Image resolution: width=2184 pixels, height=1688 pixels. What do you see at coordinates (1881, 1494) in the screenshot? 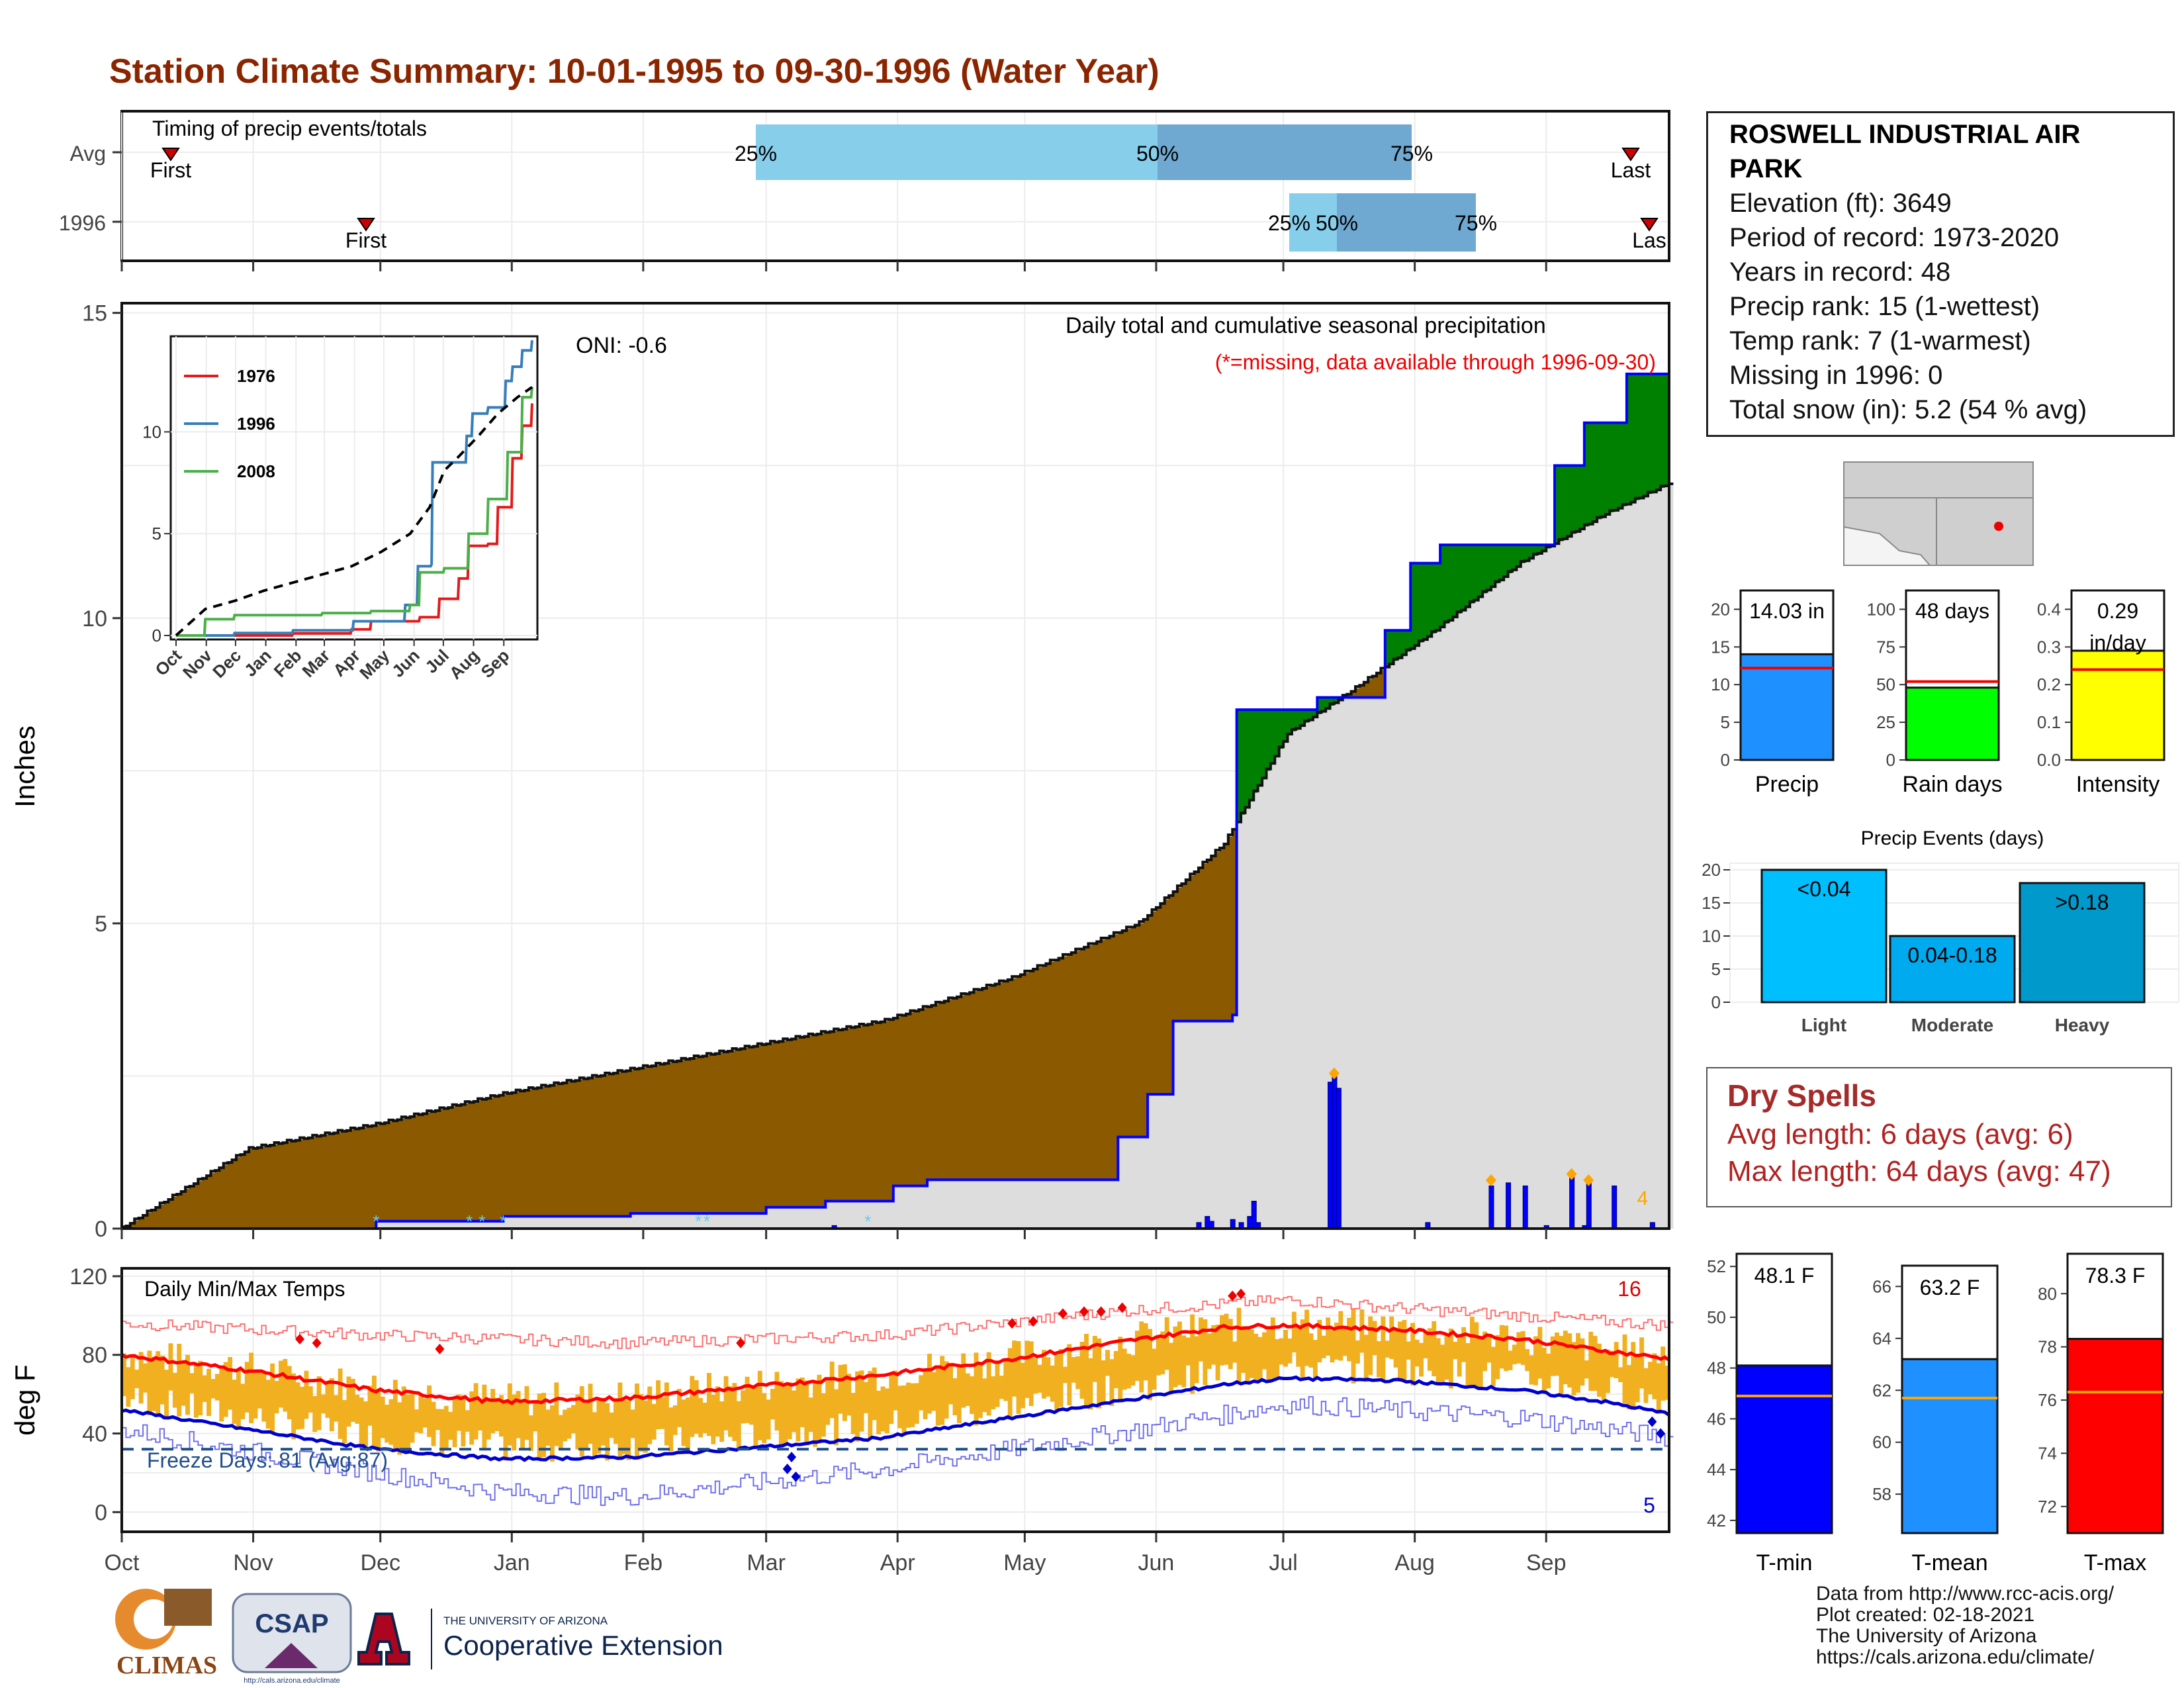
I see `temp-mini-tick: 58` at bounding box center [1881, 1494].